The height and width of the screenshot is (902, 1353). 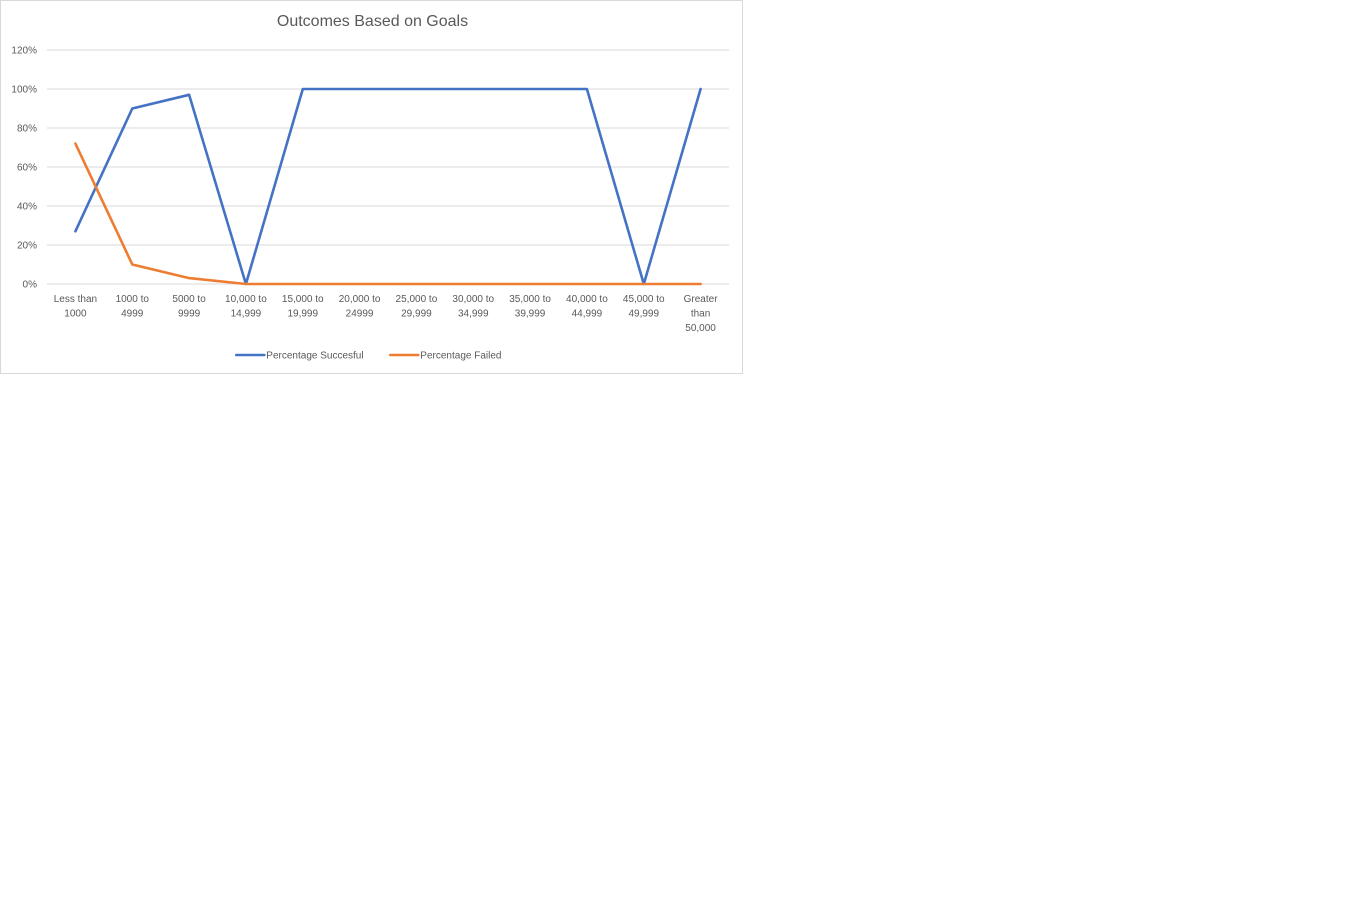 I want to click on series-lines, so click(x=388, y=186).